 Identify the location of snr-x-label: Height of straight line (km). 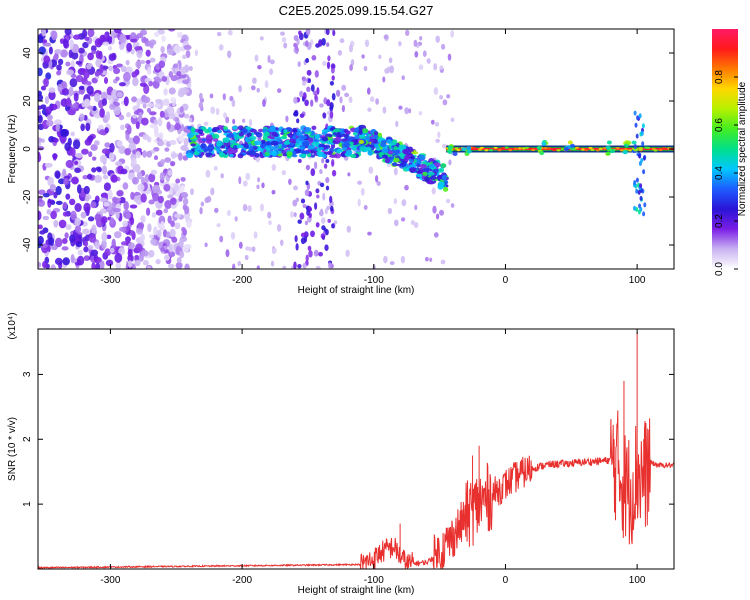
(356, 590).